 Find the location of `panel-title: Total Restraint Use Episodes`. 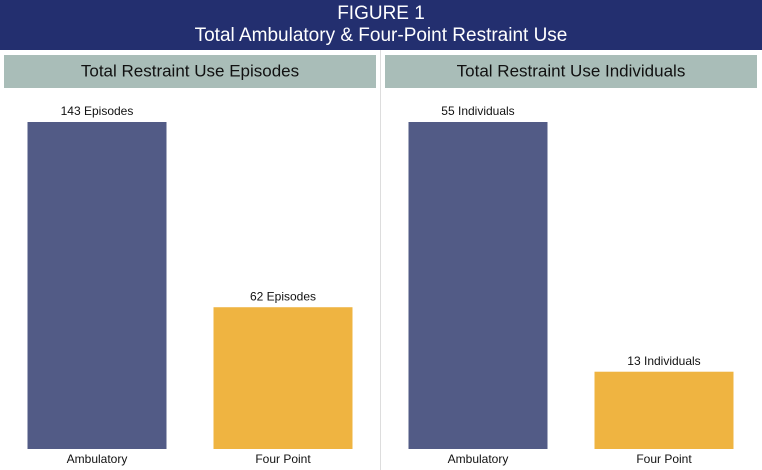

panel-title: Total Restraint Use Episodes is located at coordinates (190, 70).